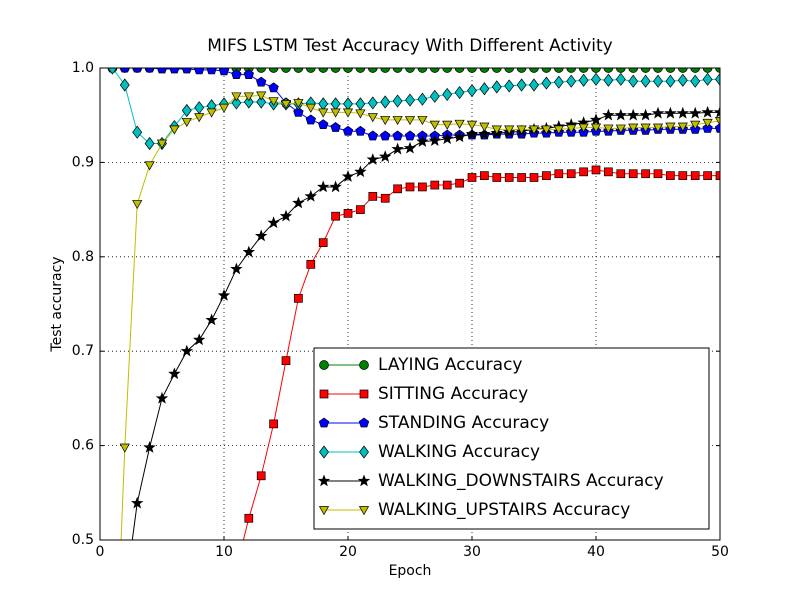 This screenshot has width=800, height=600. What do you see at coordinates (504, 510) in the screenshot?
I see `legend-label: WALKING_UPSTAIRS Accuracy` at bounding box center [504, 510].